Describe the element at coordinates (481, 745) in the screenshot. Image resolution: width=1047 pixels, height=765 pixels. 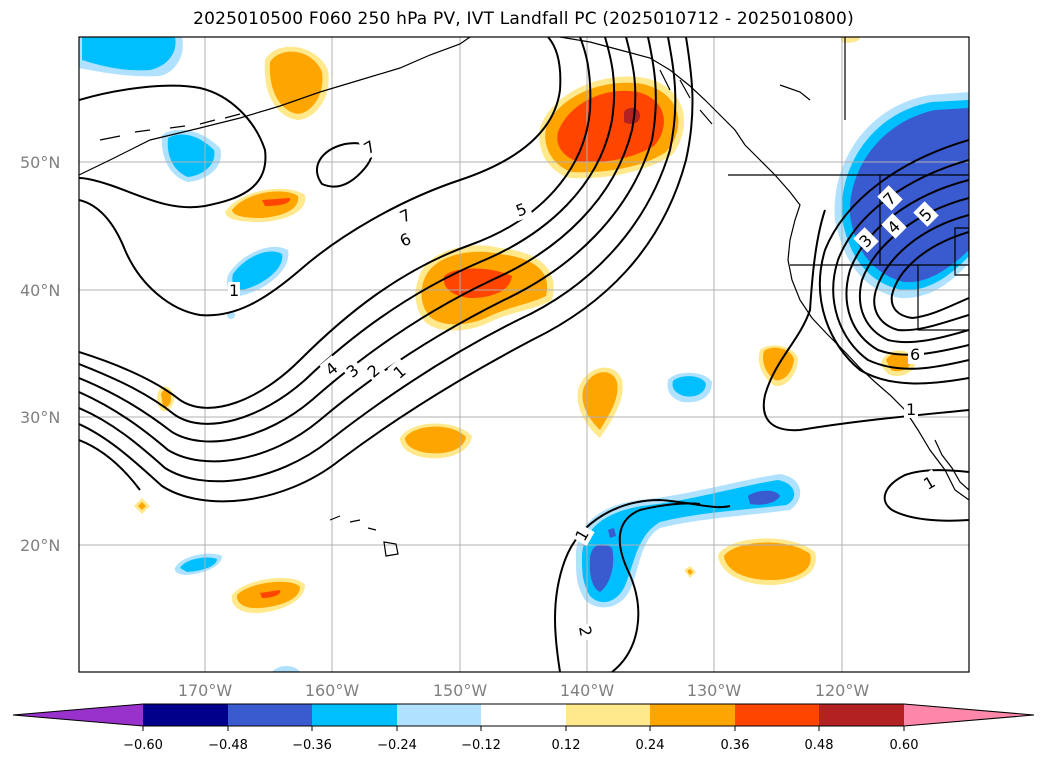
I see `colorbar-tick-label: −0.12` at that location.